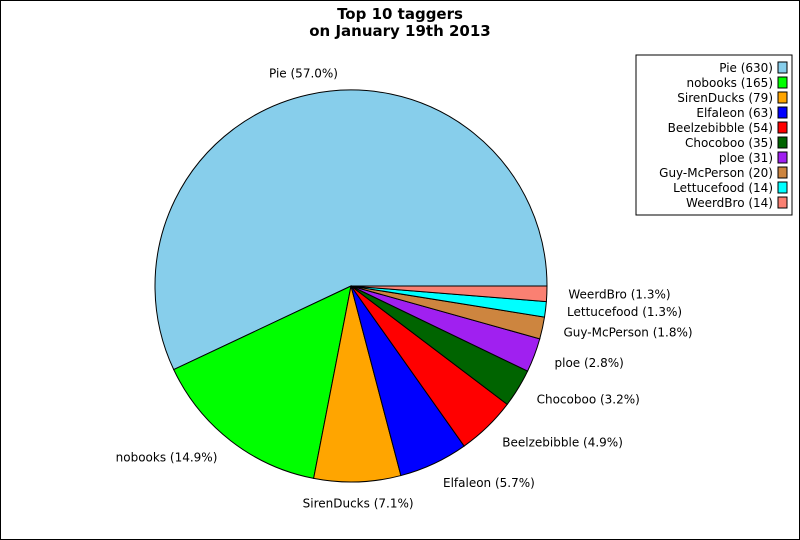 Image resolution: width=800 pixels, height=540 pixels. Describe the element at coordinates (782, 67) in the screenshot. I see `legend-swatch-pie` at that location.